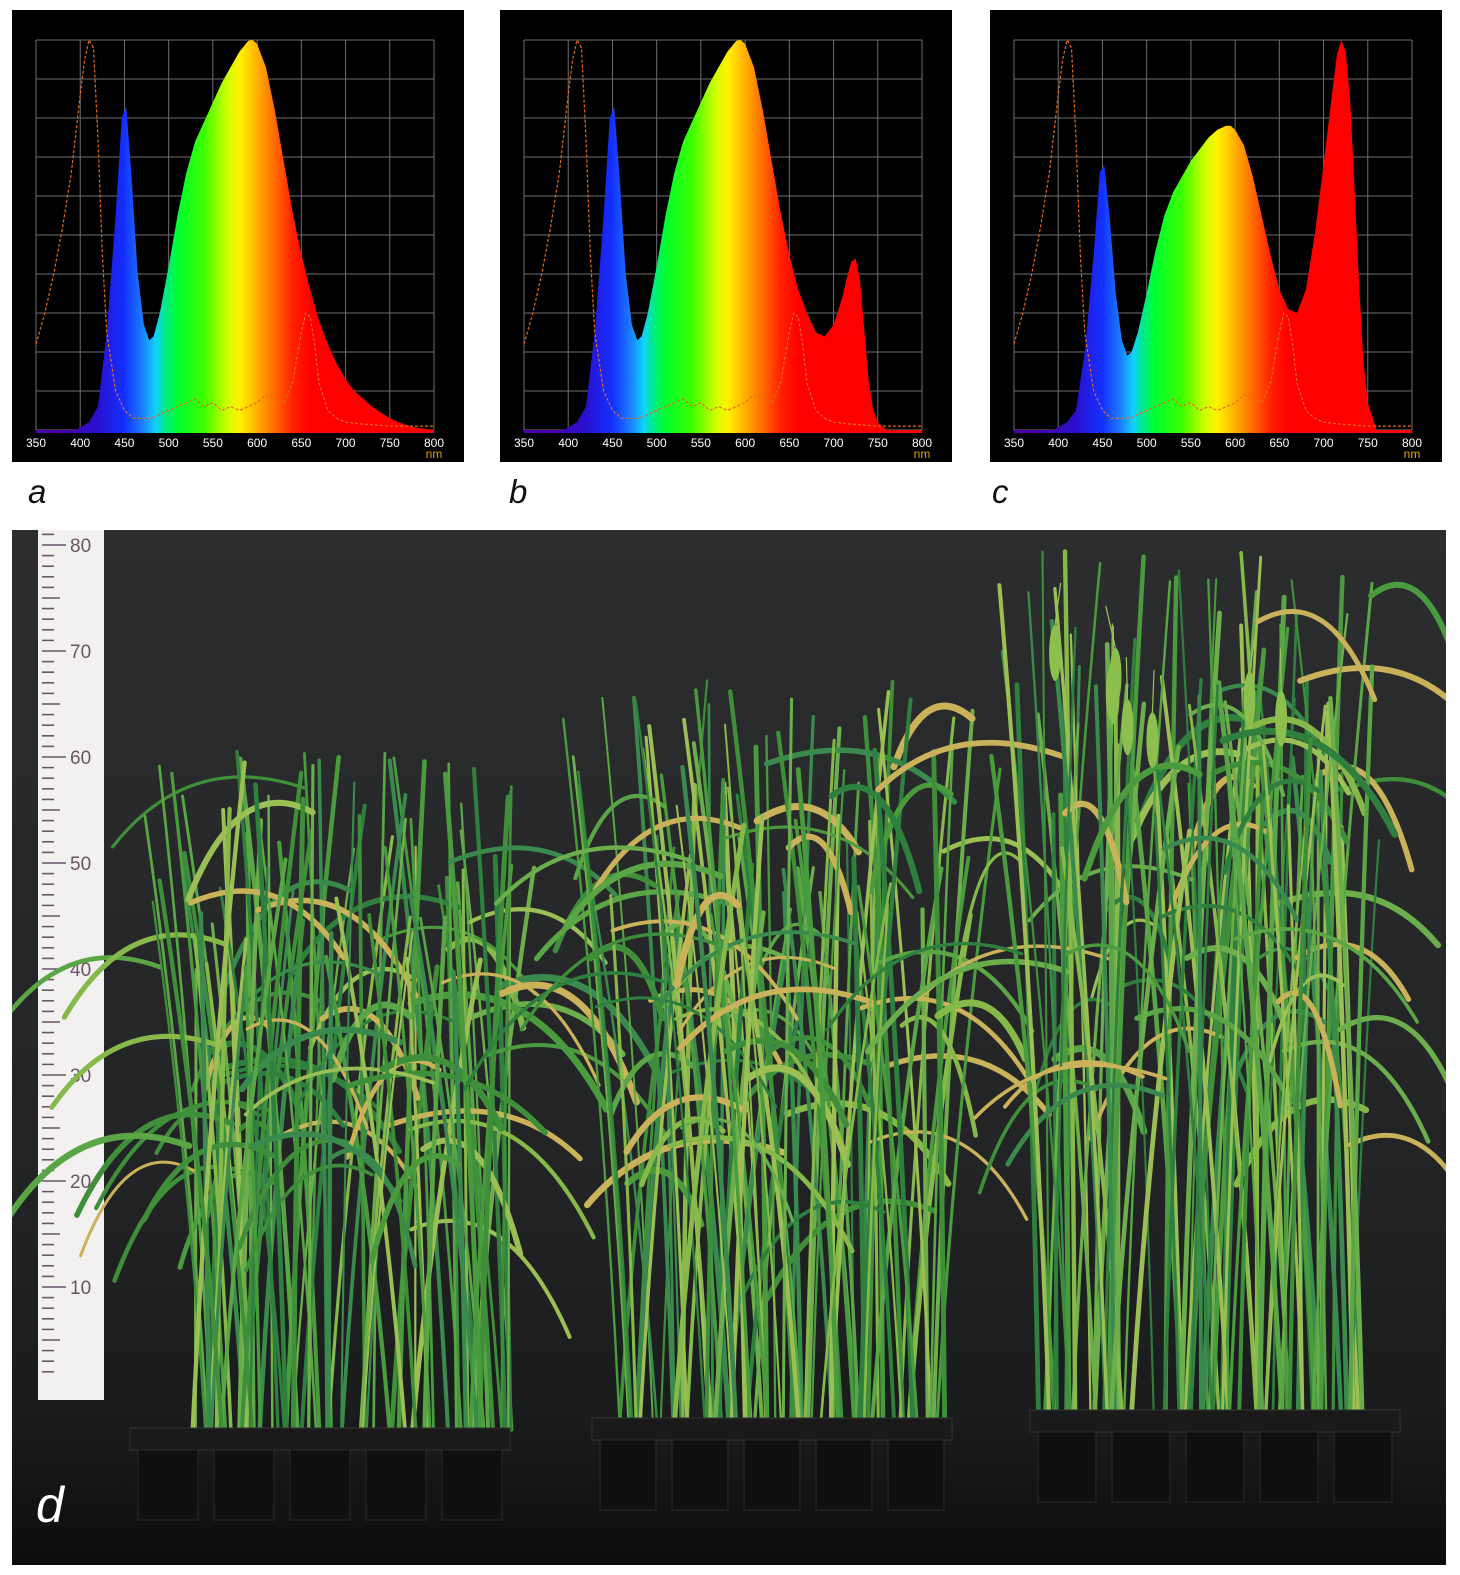  What do you see at coordinates (1215, 1421) in the screenshot?
I see `tray-rim` at bounding box center [1215, 1421].